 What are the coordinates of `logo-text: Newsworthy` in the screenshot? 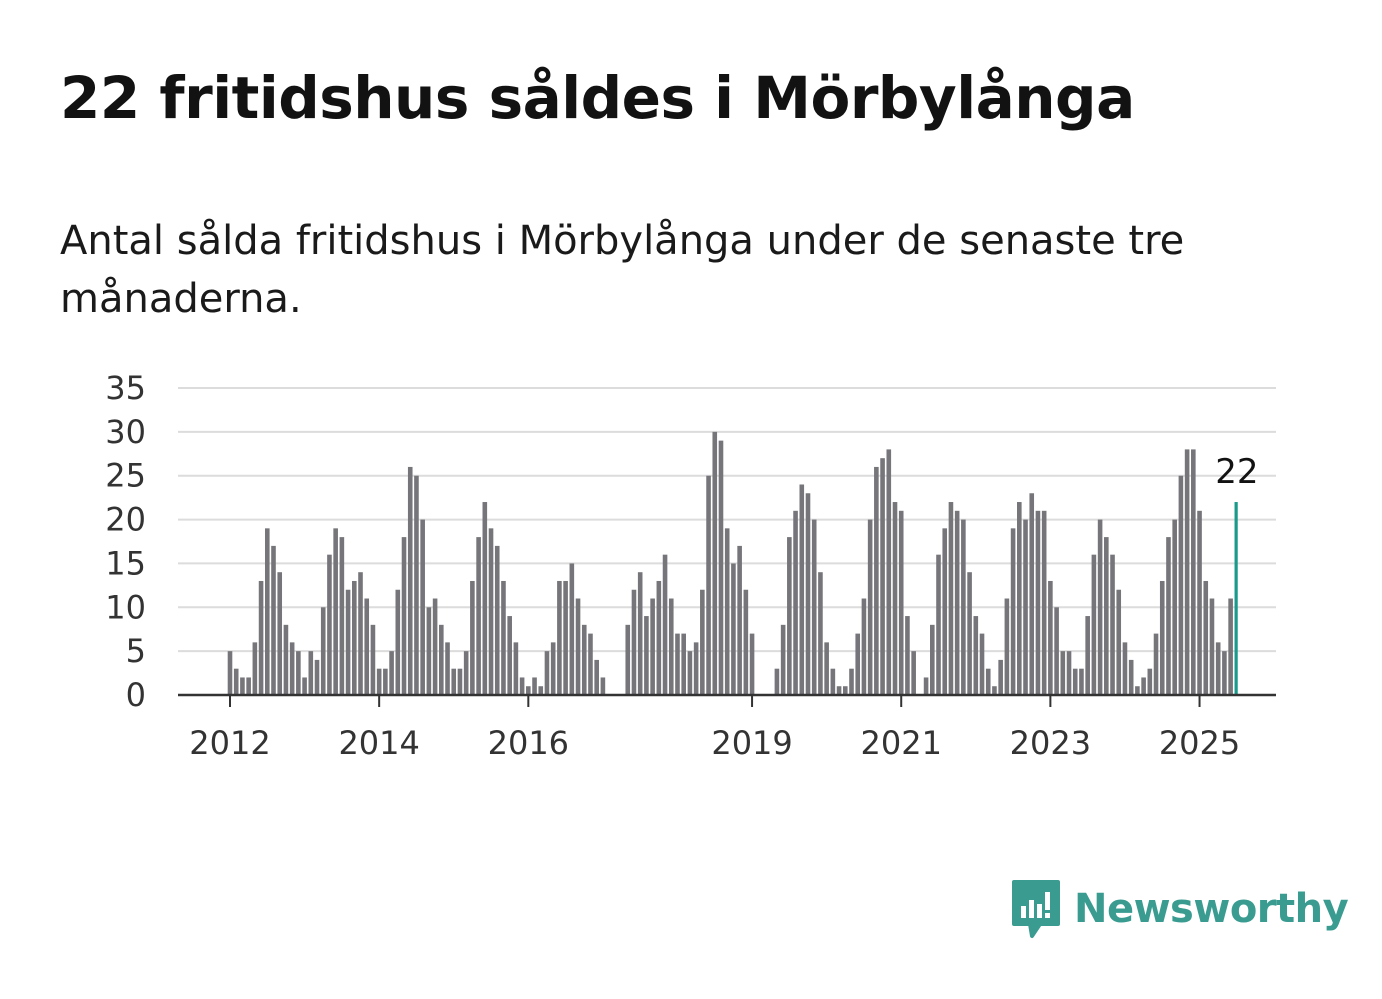 It's located at (1211, 909).